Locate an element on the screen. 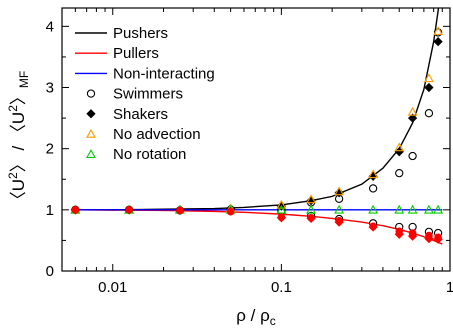  legend-no-advection-label: No advection is located at coordinates (157, 134).